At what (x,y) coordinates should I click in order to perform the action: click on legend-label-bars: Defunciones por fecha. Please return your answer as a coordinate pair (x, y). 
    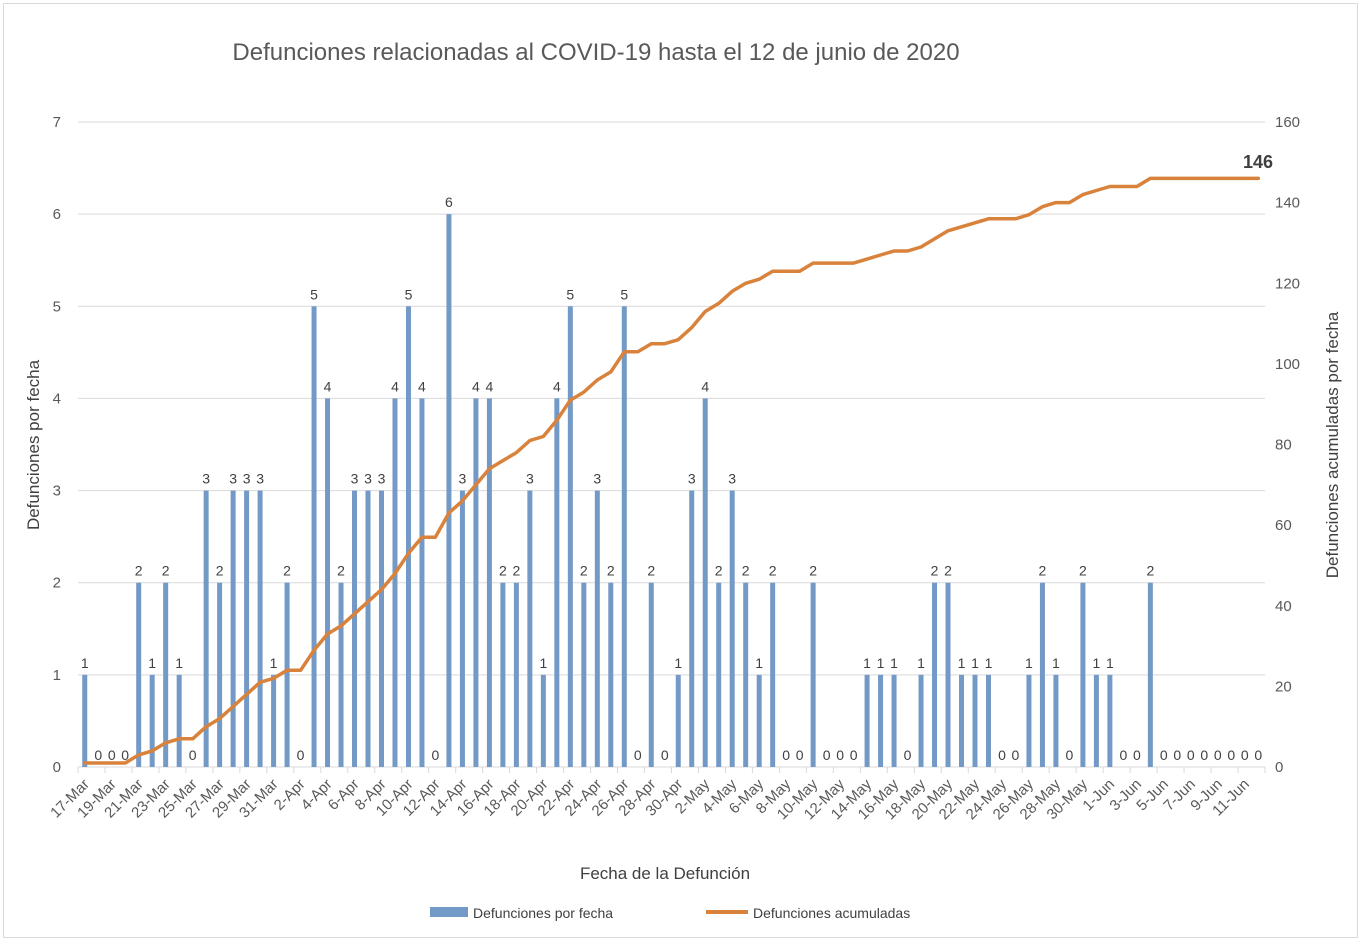
    Looking at the image, I should click on (543, 913).